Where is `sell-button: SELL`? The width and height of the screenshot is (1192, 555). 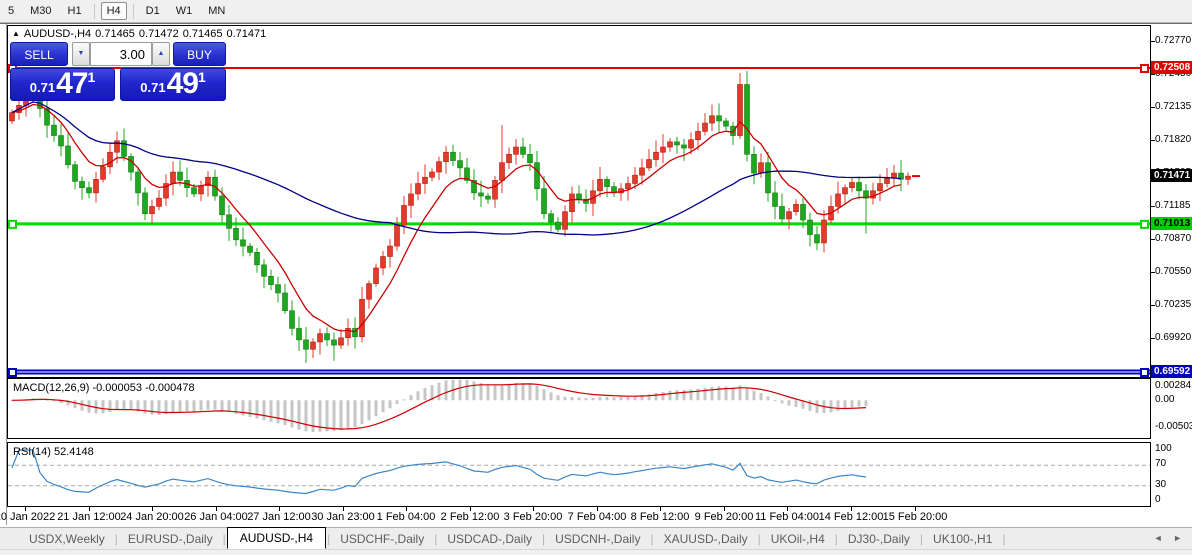
sell-button: SELL is located at coordinates (39, 54).